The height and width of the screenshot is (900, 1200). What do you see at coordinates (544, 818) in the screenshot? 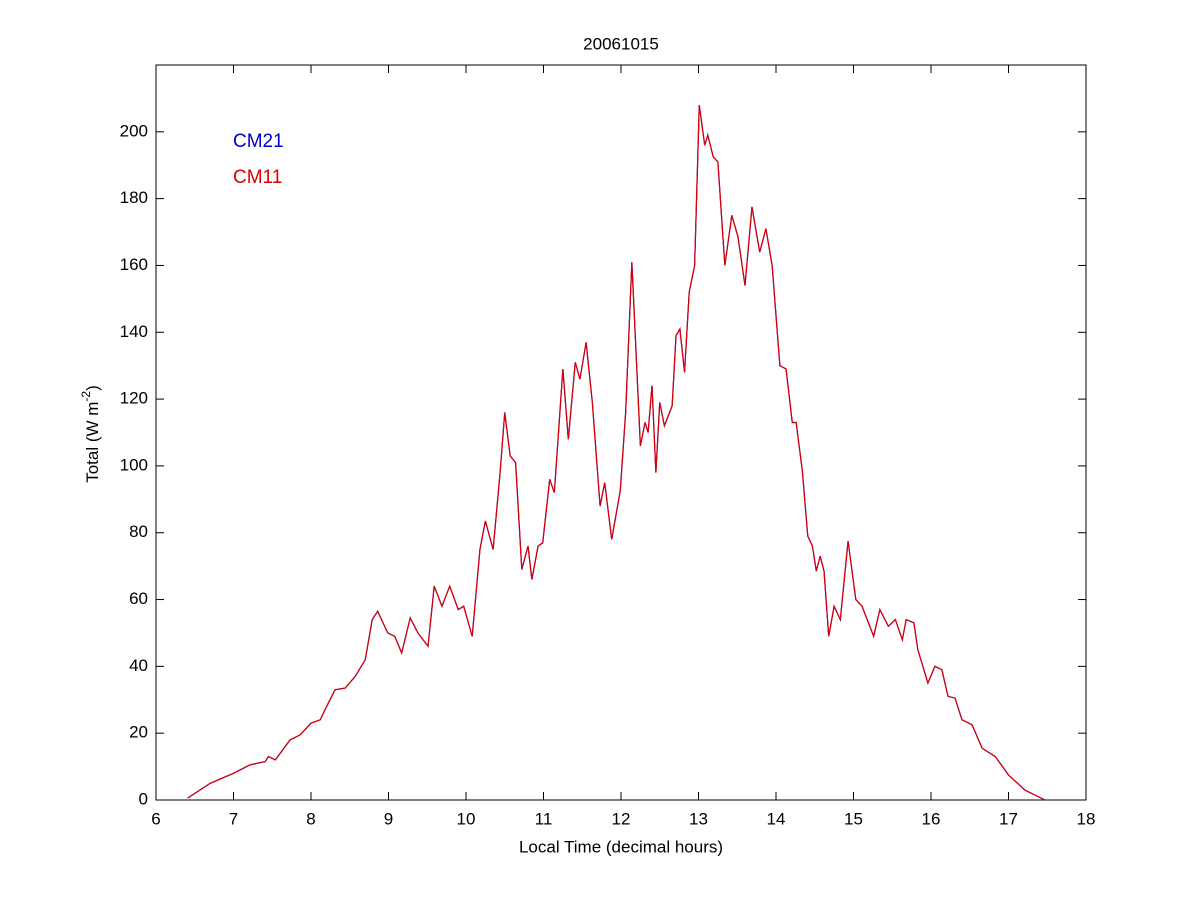
I see `x-tick-label: 11` at bounding box center [544, 818].